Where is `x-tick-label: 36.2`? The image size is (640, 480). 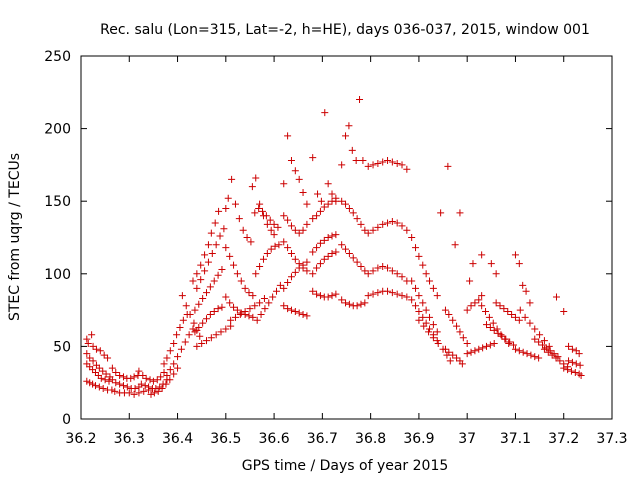
x-tick-label: 36.2 is located at coordinates (80, 439).